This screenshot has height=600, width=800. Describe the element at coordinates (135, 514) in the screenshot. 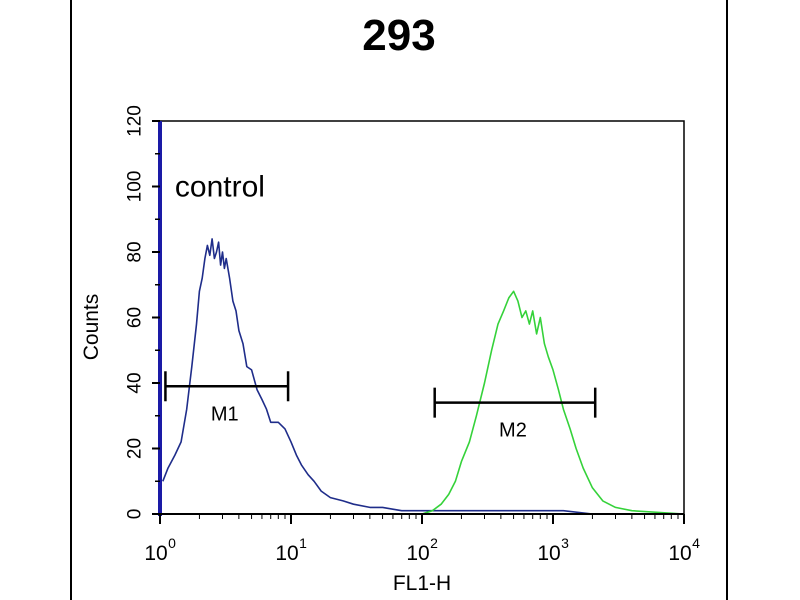

I see `y-tick-label: 0` at that location.